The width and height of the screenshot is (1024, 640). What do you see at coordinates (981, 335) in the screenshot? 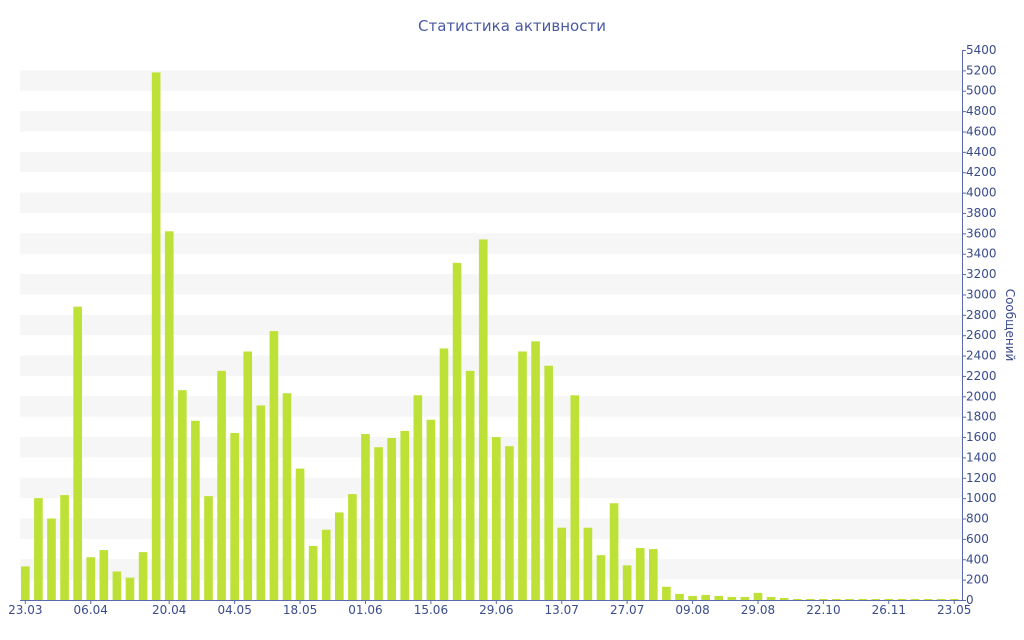
I see `y-tick-label: 2600` at bounding box center [981, 335].